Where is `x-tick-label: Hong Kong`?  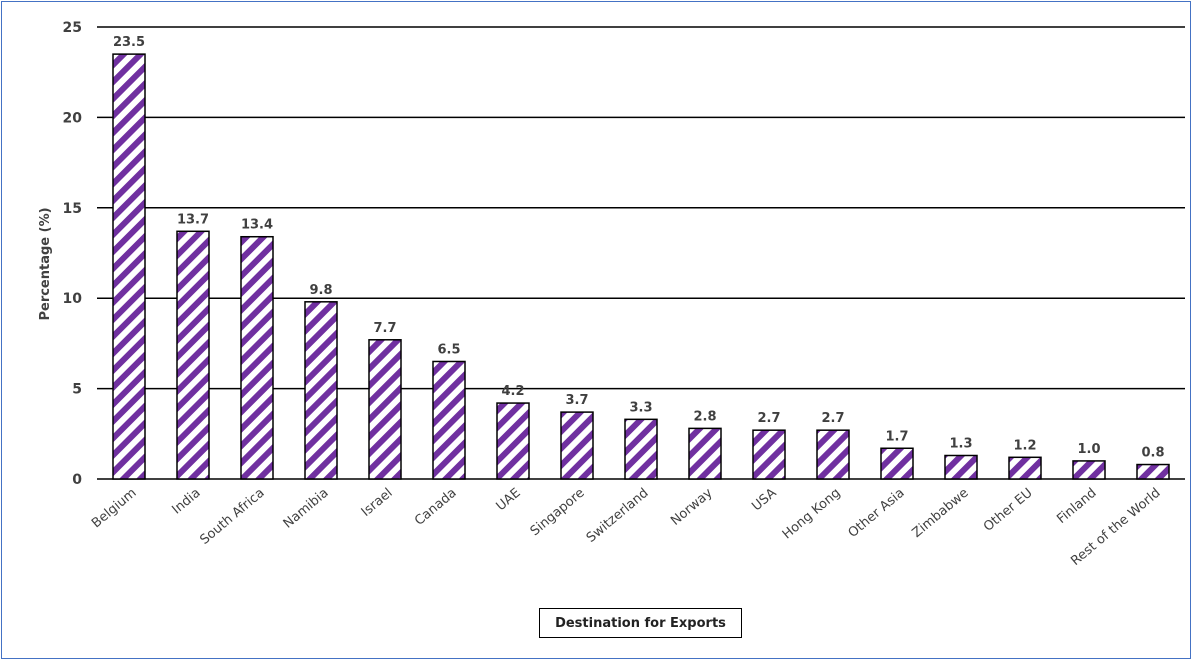
x-tick-label: Hong Kong is located at coordinates (812, 514).